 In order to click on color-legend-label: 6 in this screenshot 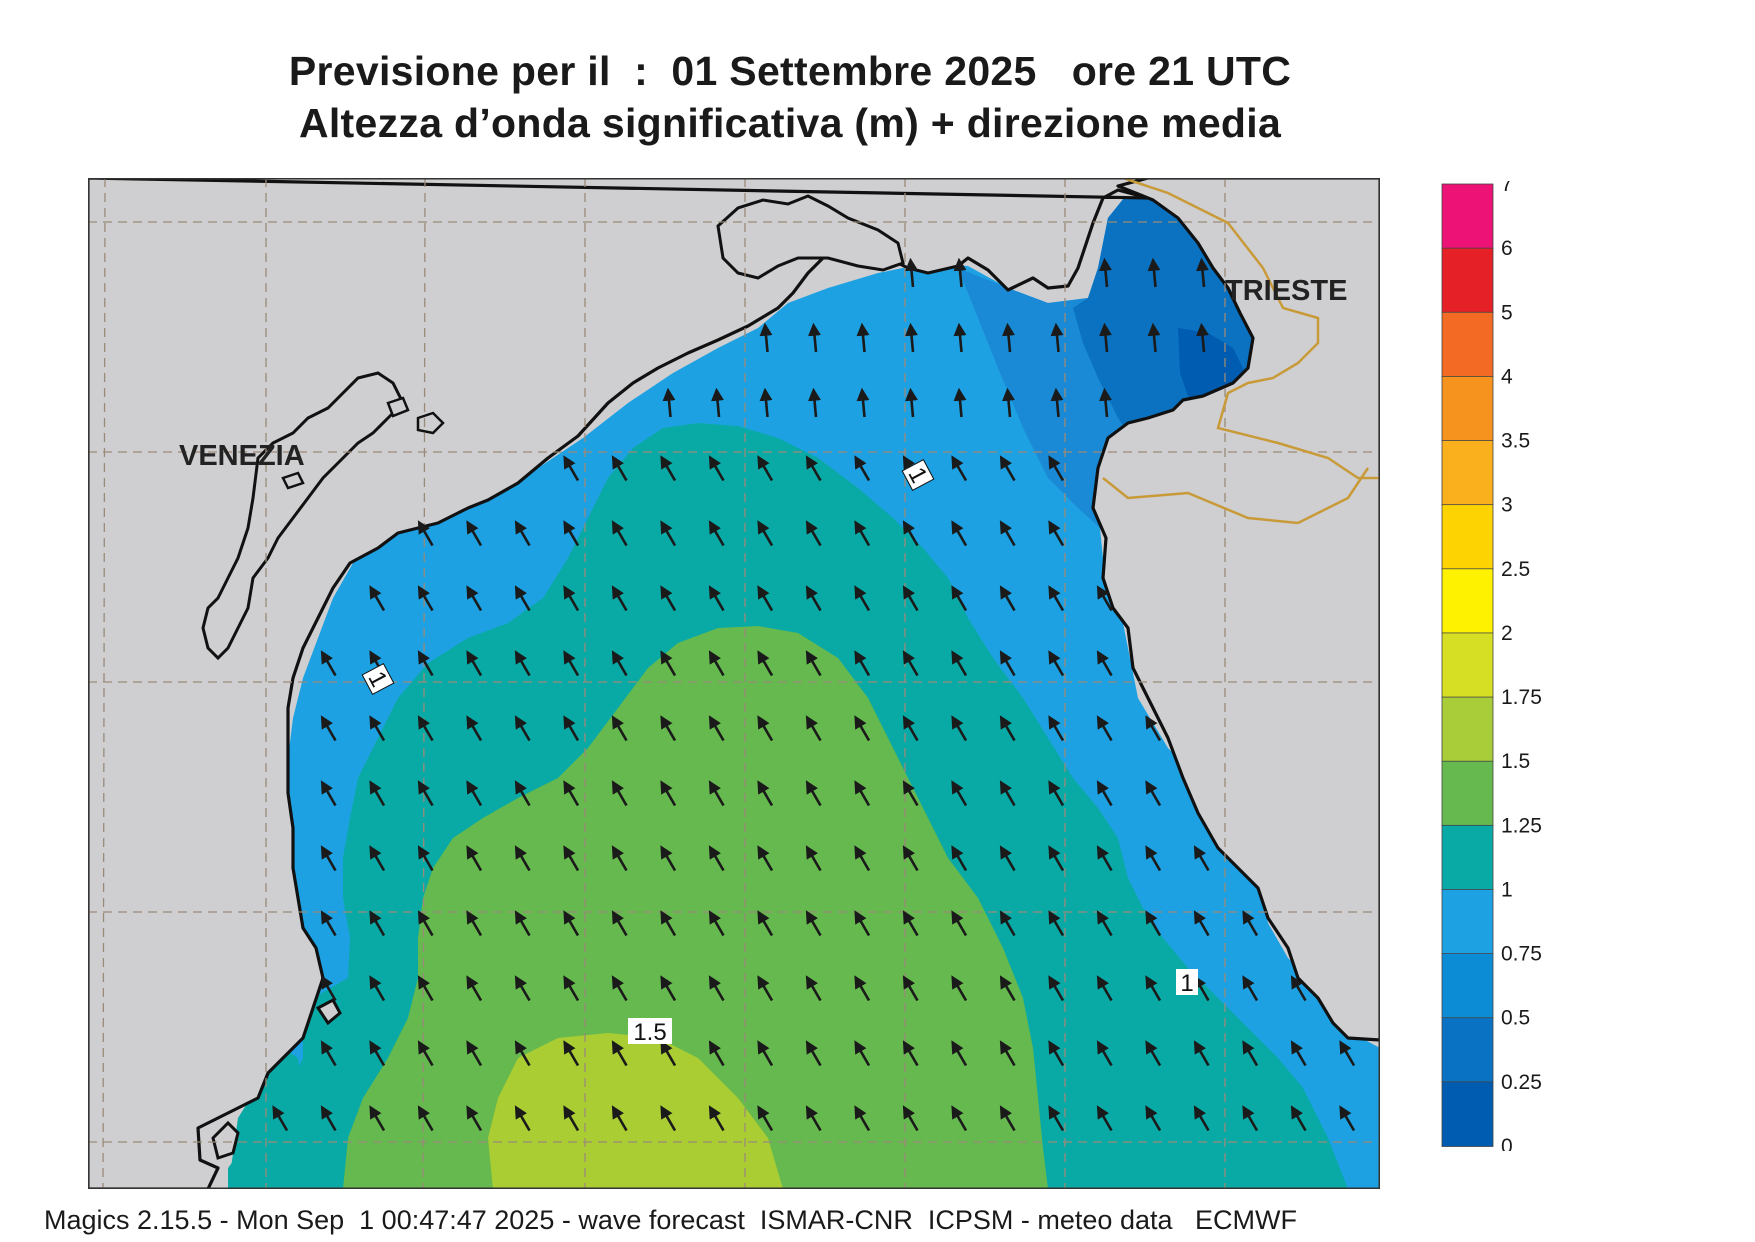, I will do `click(1507, 248)`.